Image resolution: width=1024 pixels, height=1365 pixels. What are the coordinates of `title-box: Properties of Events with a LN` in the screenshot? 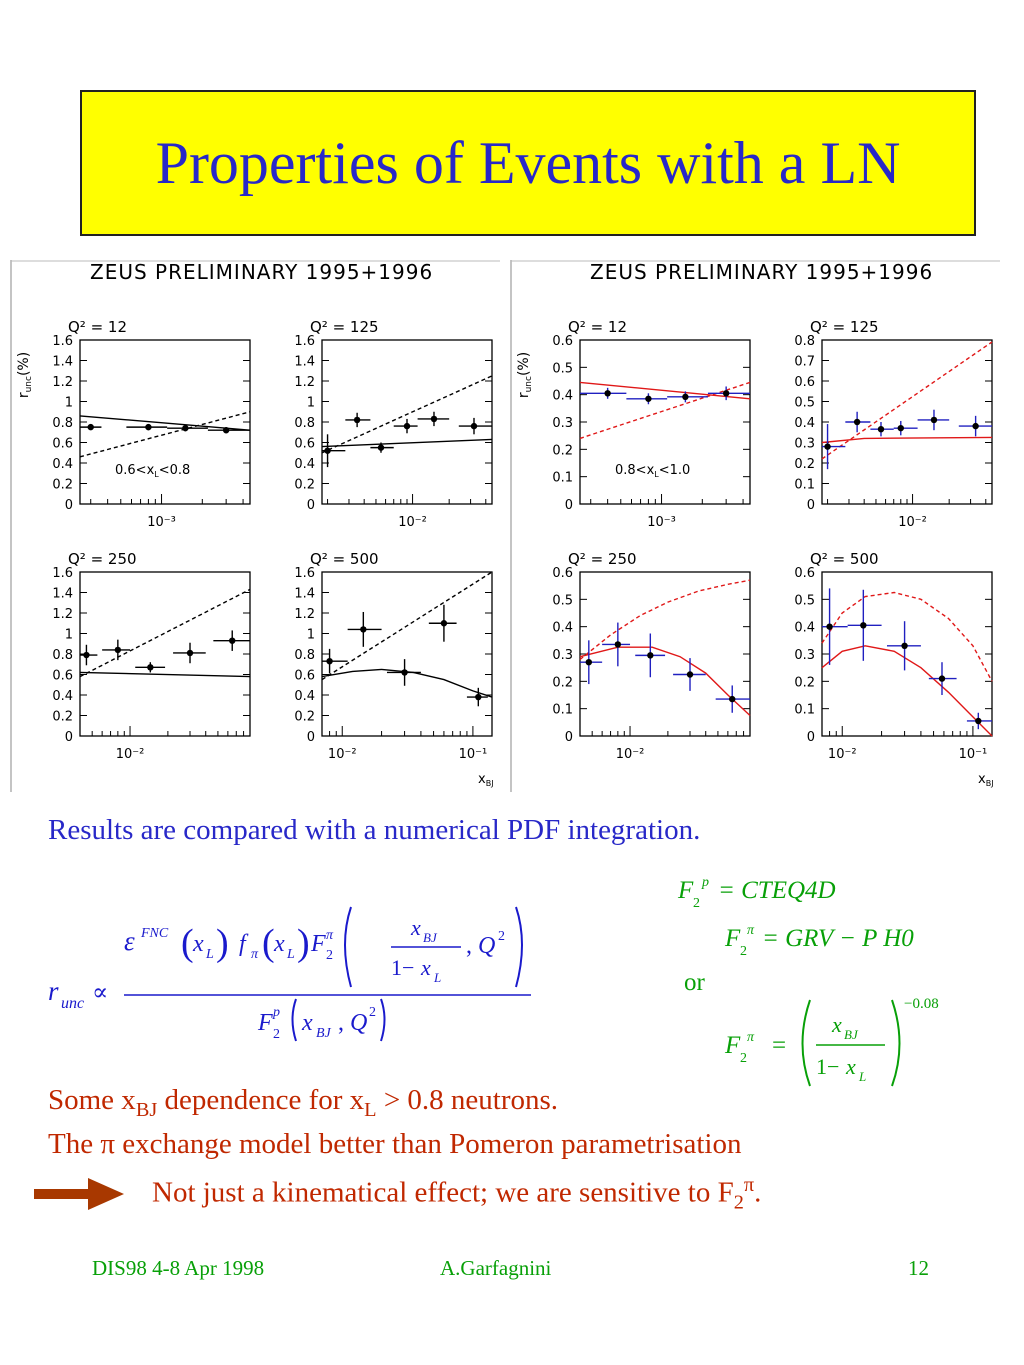 It's located at (528, 163).